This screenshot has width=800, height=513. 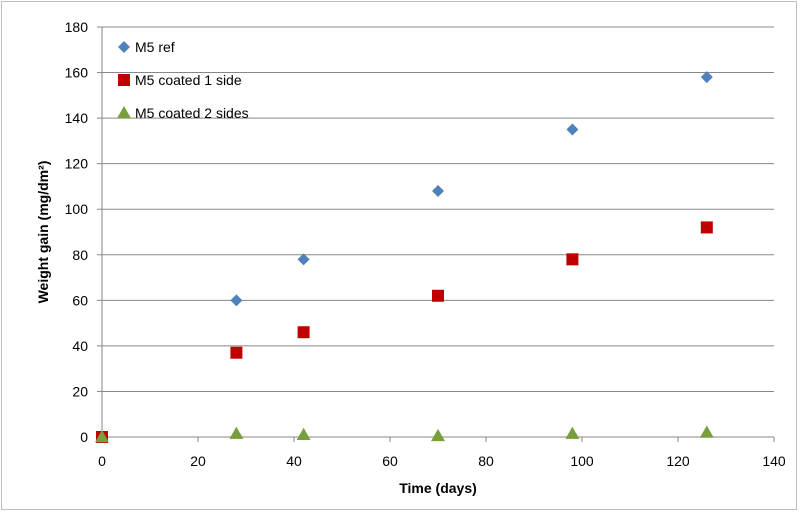 What do you see at coordinates (294, 461) in the screenshot?
I see `x-tick-label: 40` at bounding box center [294, 461].